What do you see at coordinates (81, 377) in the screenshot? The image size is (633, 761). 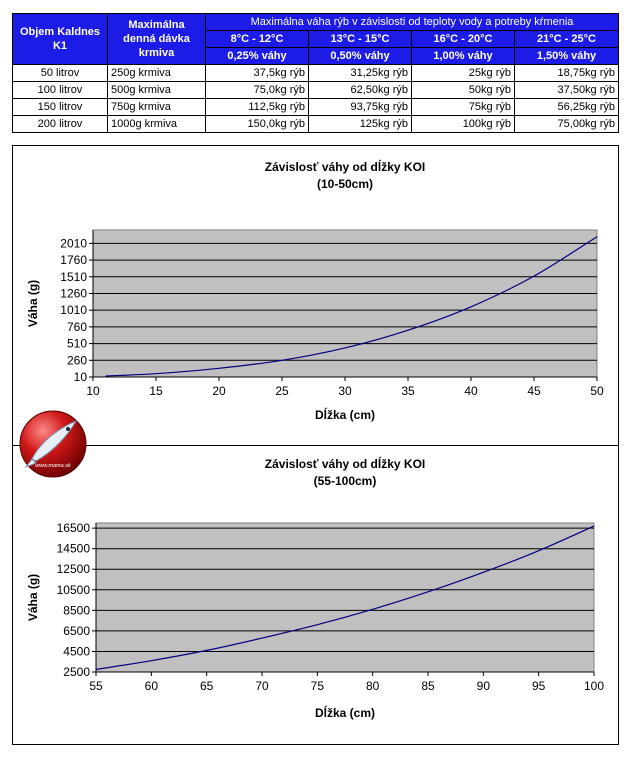 I see `y-tick-label: 10` at bounding box center [81, 377].